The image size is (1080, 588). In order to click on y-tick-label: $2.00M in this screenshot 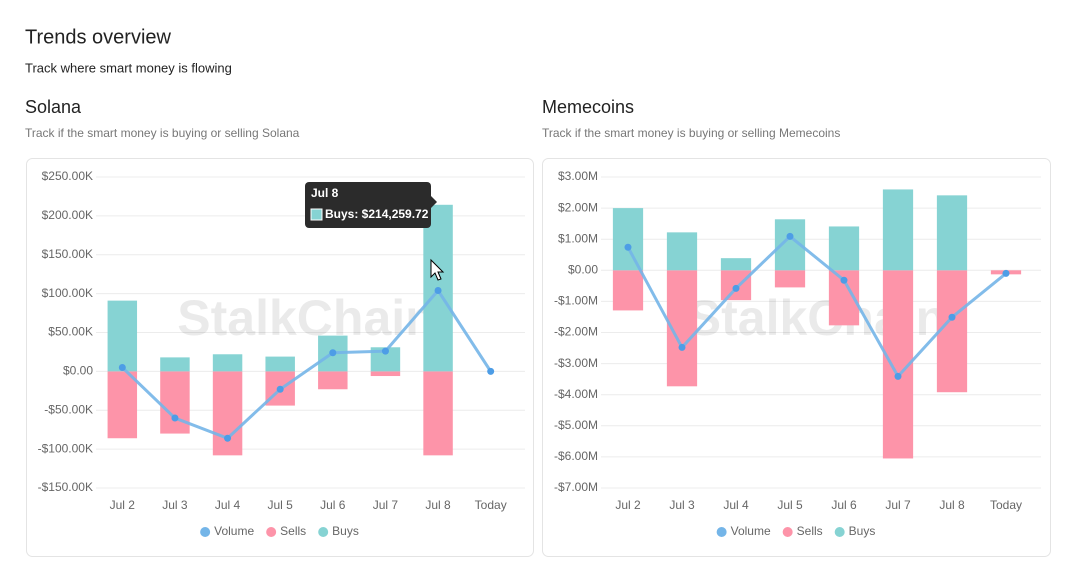, I will do `click(578, 207)`.